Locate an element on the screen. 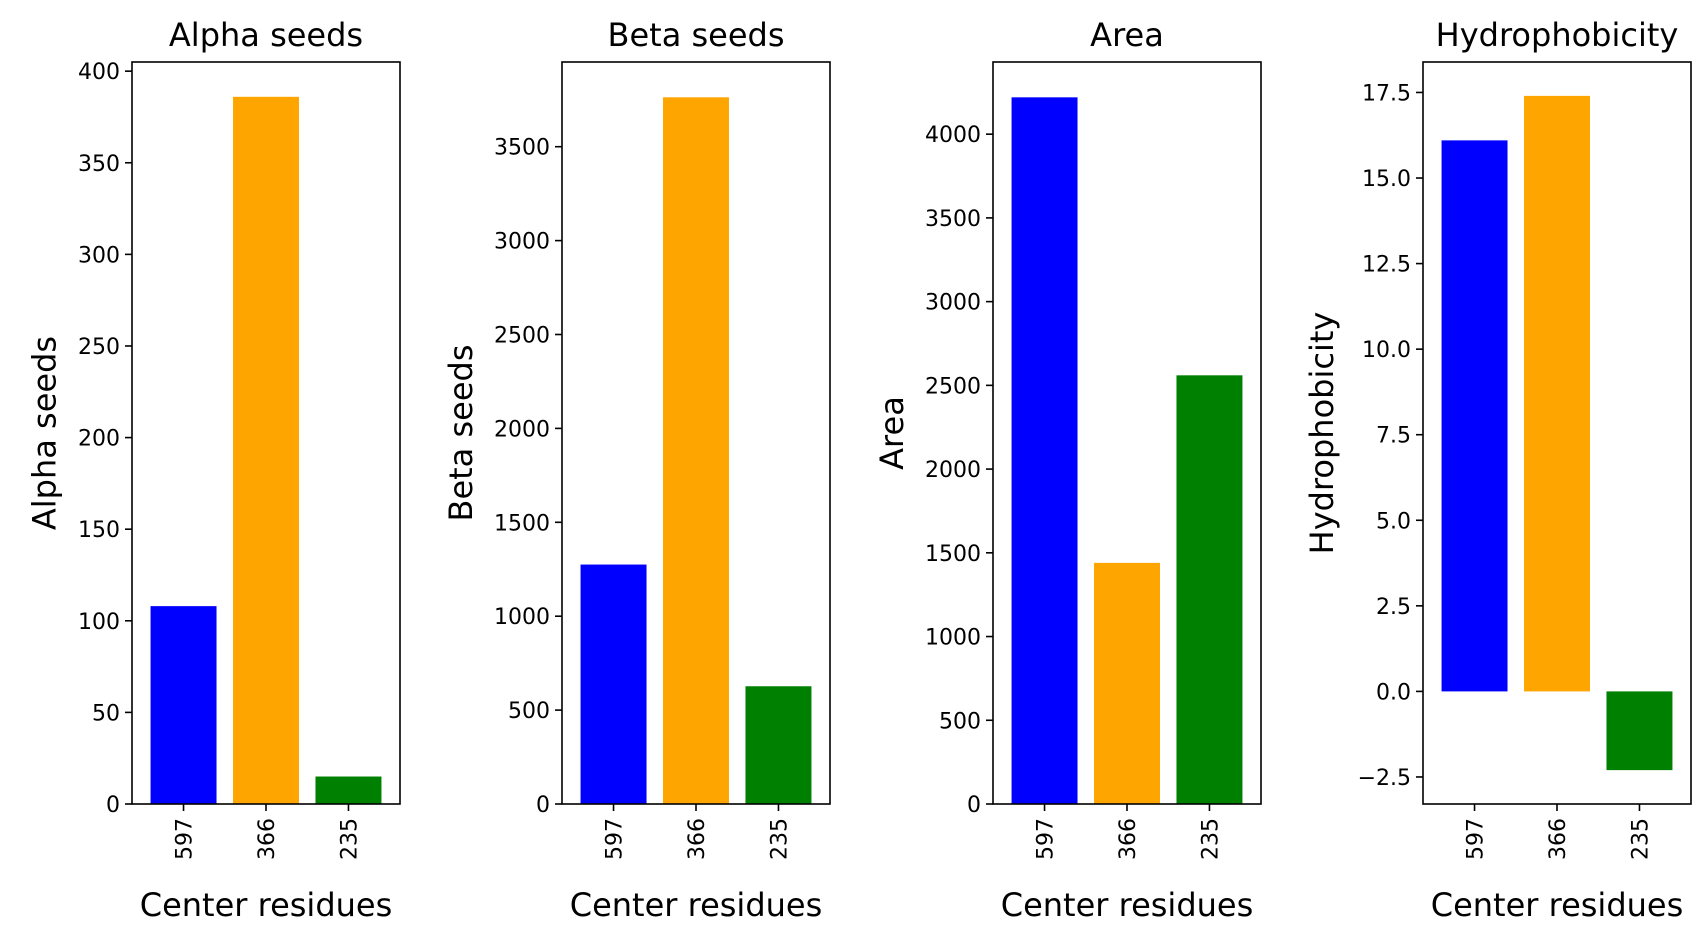 Image resolution: width=1706 pixels, height=937 pixels. y-tick-label: 250 is located at coordinates (99, 347).